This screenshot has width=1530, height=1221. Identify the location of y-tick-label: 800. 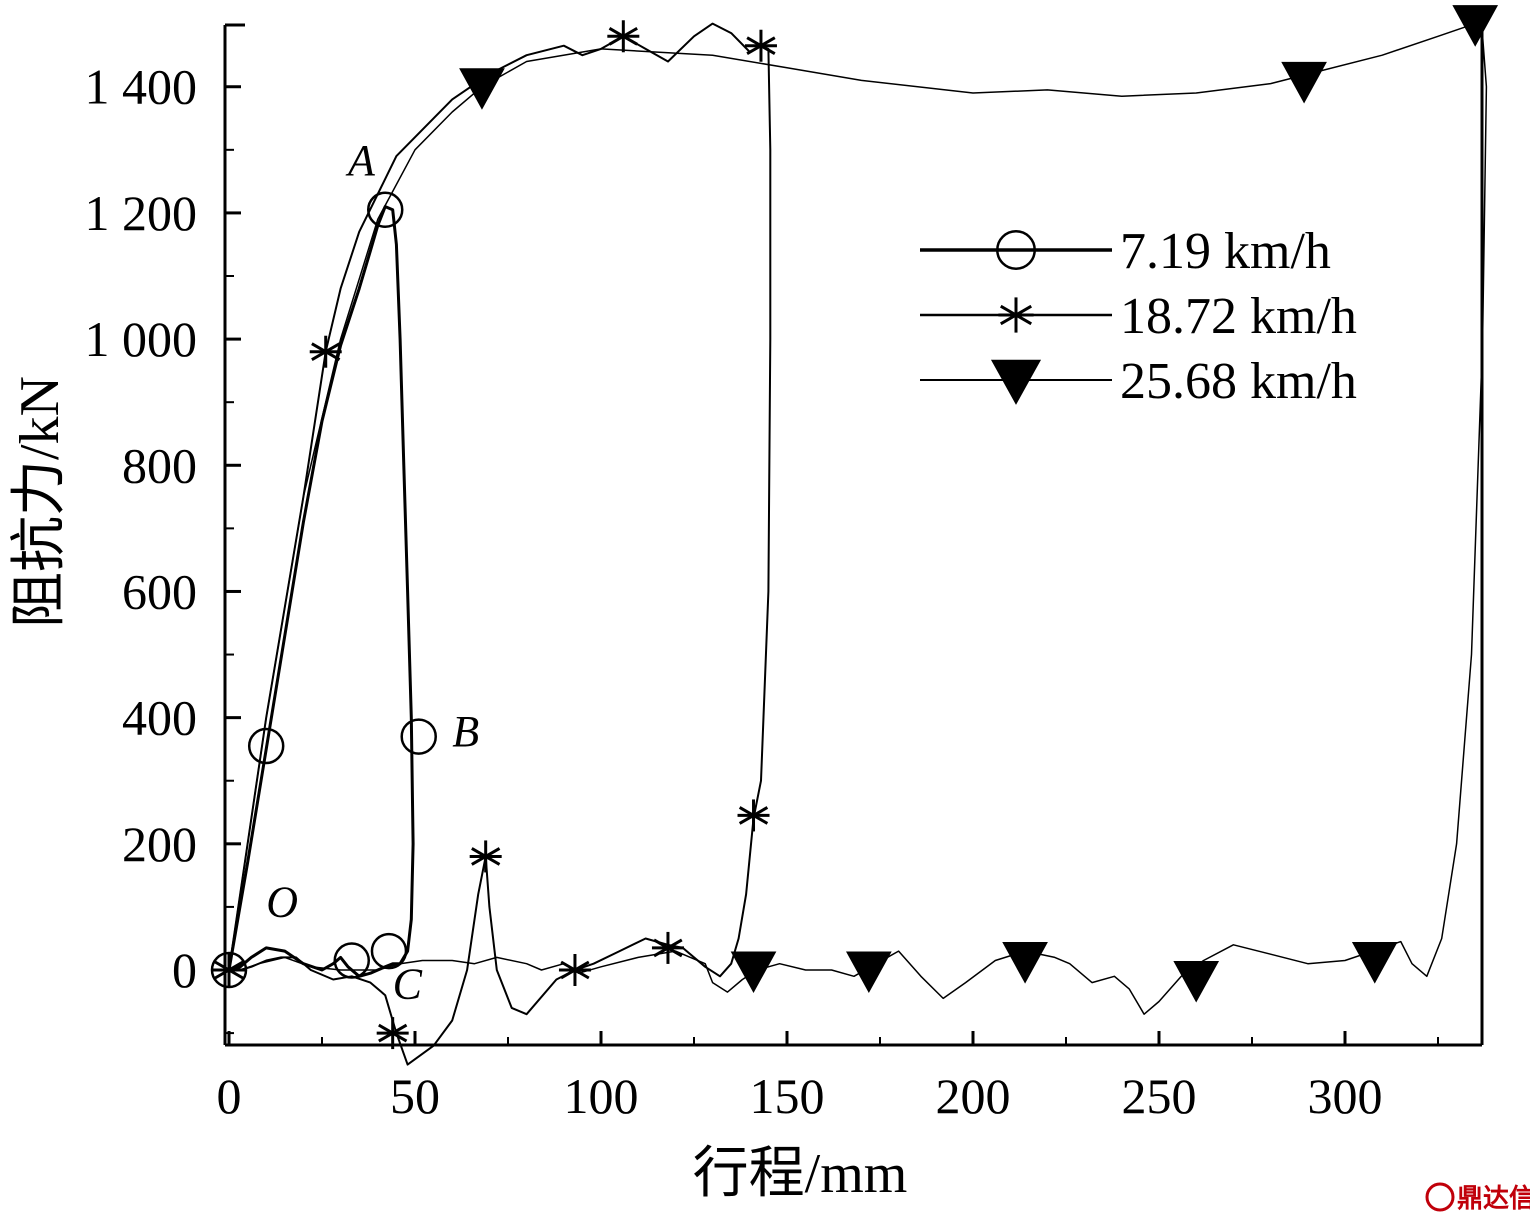
(159, 465).